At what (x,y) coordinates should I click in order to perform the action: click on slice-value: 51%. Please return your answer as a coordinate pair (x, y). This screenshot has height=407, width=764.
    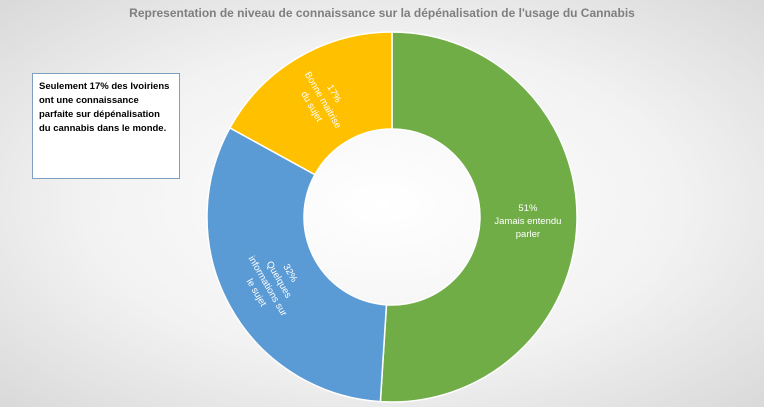
    Looking at the image, I should click on (528, 208).